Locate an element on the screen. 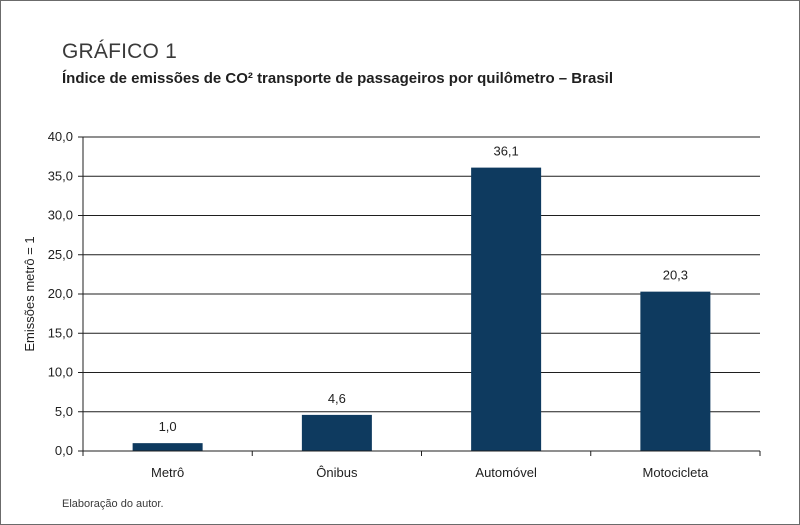 This screenshot has width=800, height=525. category-label: Motocicleta is located at coordinates (676, 472).